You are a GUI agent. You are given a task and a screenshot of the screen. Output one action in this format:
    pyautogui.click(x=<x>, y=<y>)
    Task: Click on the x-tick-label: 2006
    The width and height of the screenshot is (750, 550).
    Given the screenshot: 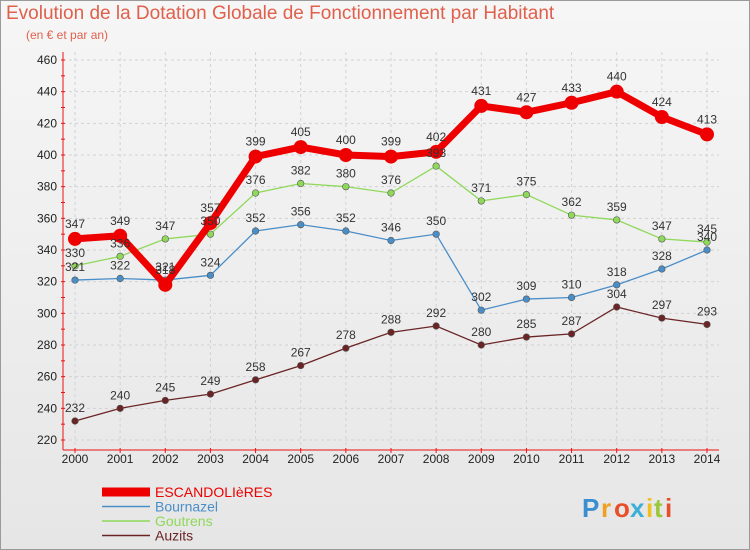 What is the action you would take?
    pyautogui.click(x=346, y=459)
    